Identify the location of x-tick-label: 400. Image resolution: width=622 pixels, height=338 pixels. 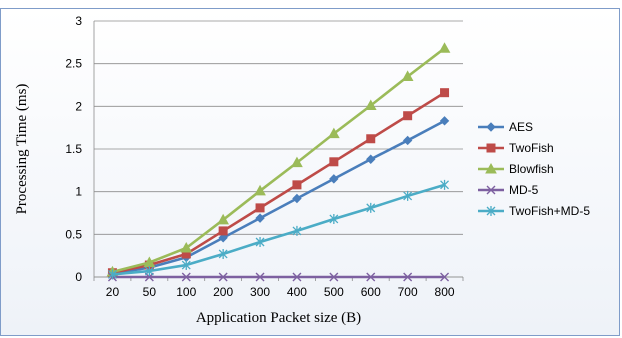
(297, 292).